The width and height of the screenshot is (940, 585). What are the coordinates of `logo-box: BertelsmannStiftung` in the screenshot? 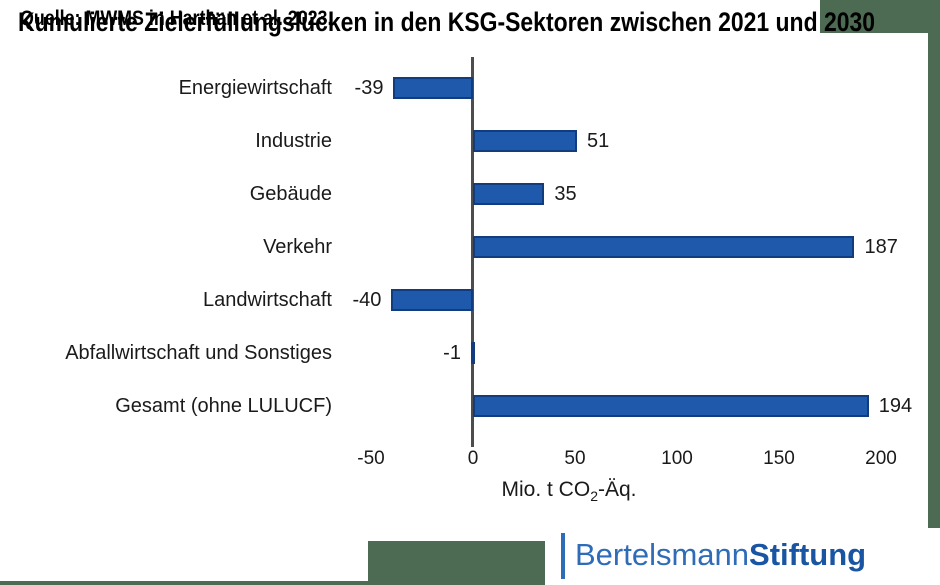 It's located at (742, 556).